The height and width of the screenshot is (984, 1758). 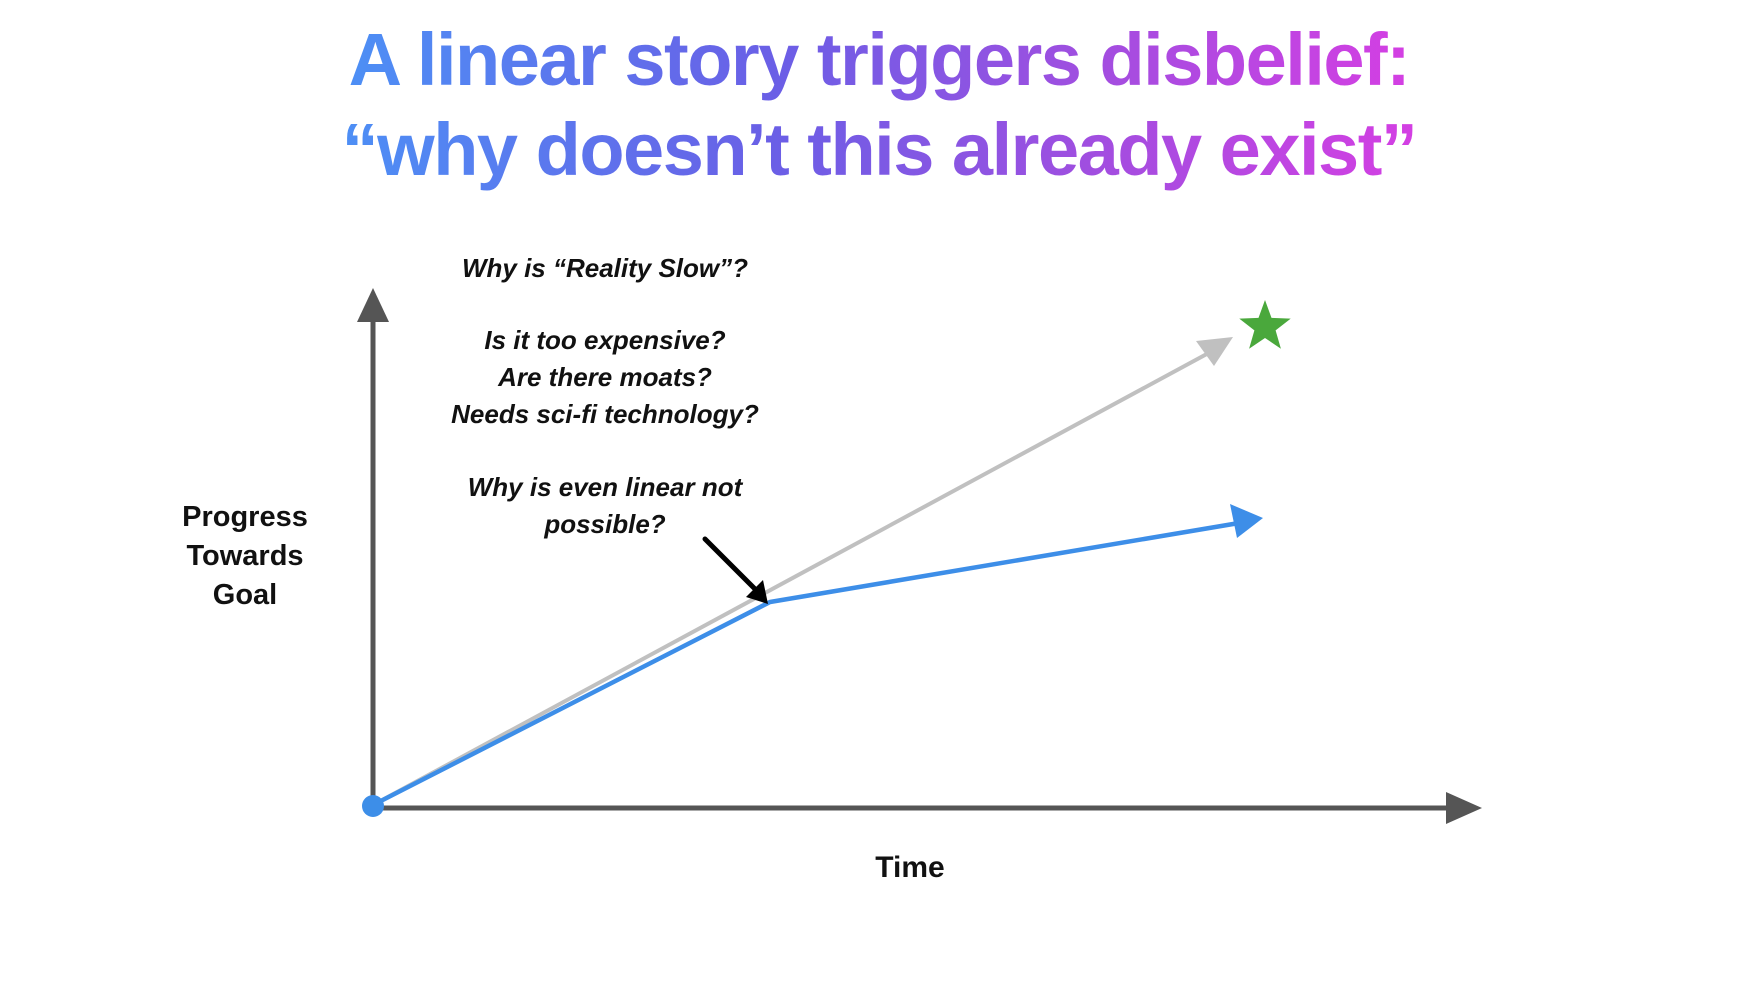 What do you see at coordinates (809, 663) in the screenshot?
I see `actual-progress-line` at bounding box center [809, 663].